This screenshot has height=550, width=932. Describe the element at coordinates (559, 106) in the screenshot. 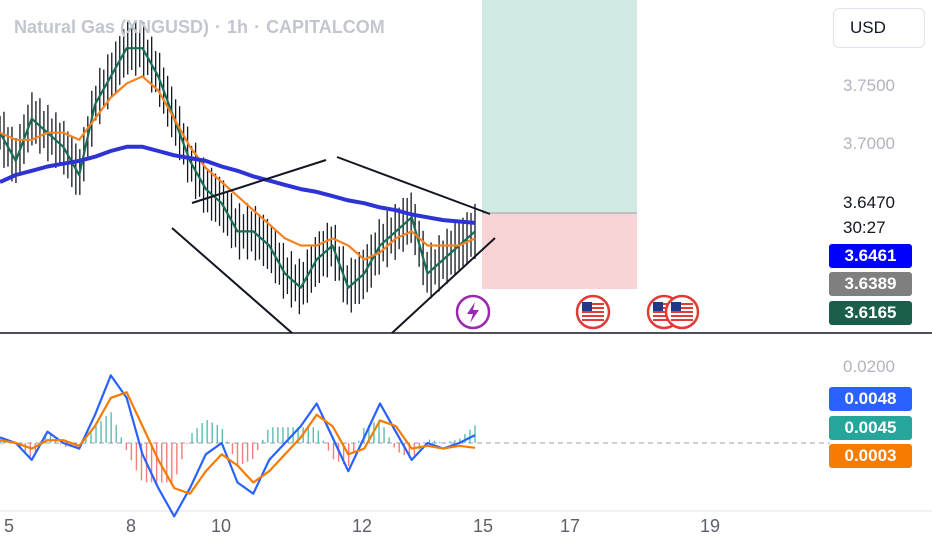

I see `profit-zone` at that location.